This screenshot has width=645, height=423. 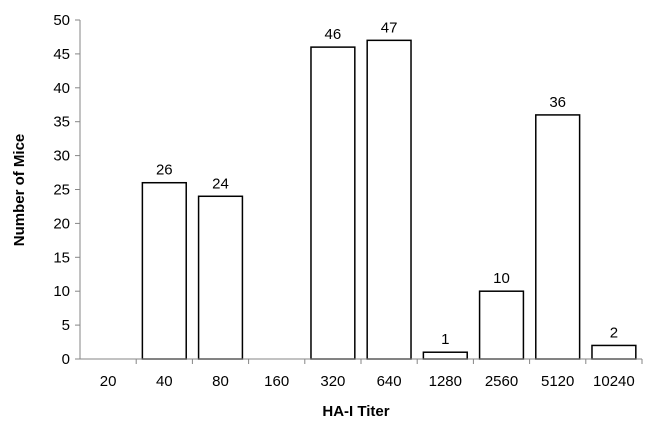 What do you see at coordinates (61, 88) in the screenshot?
I see `y-tick-label: 40` at bounding box center [61, 88].